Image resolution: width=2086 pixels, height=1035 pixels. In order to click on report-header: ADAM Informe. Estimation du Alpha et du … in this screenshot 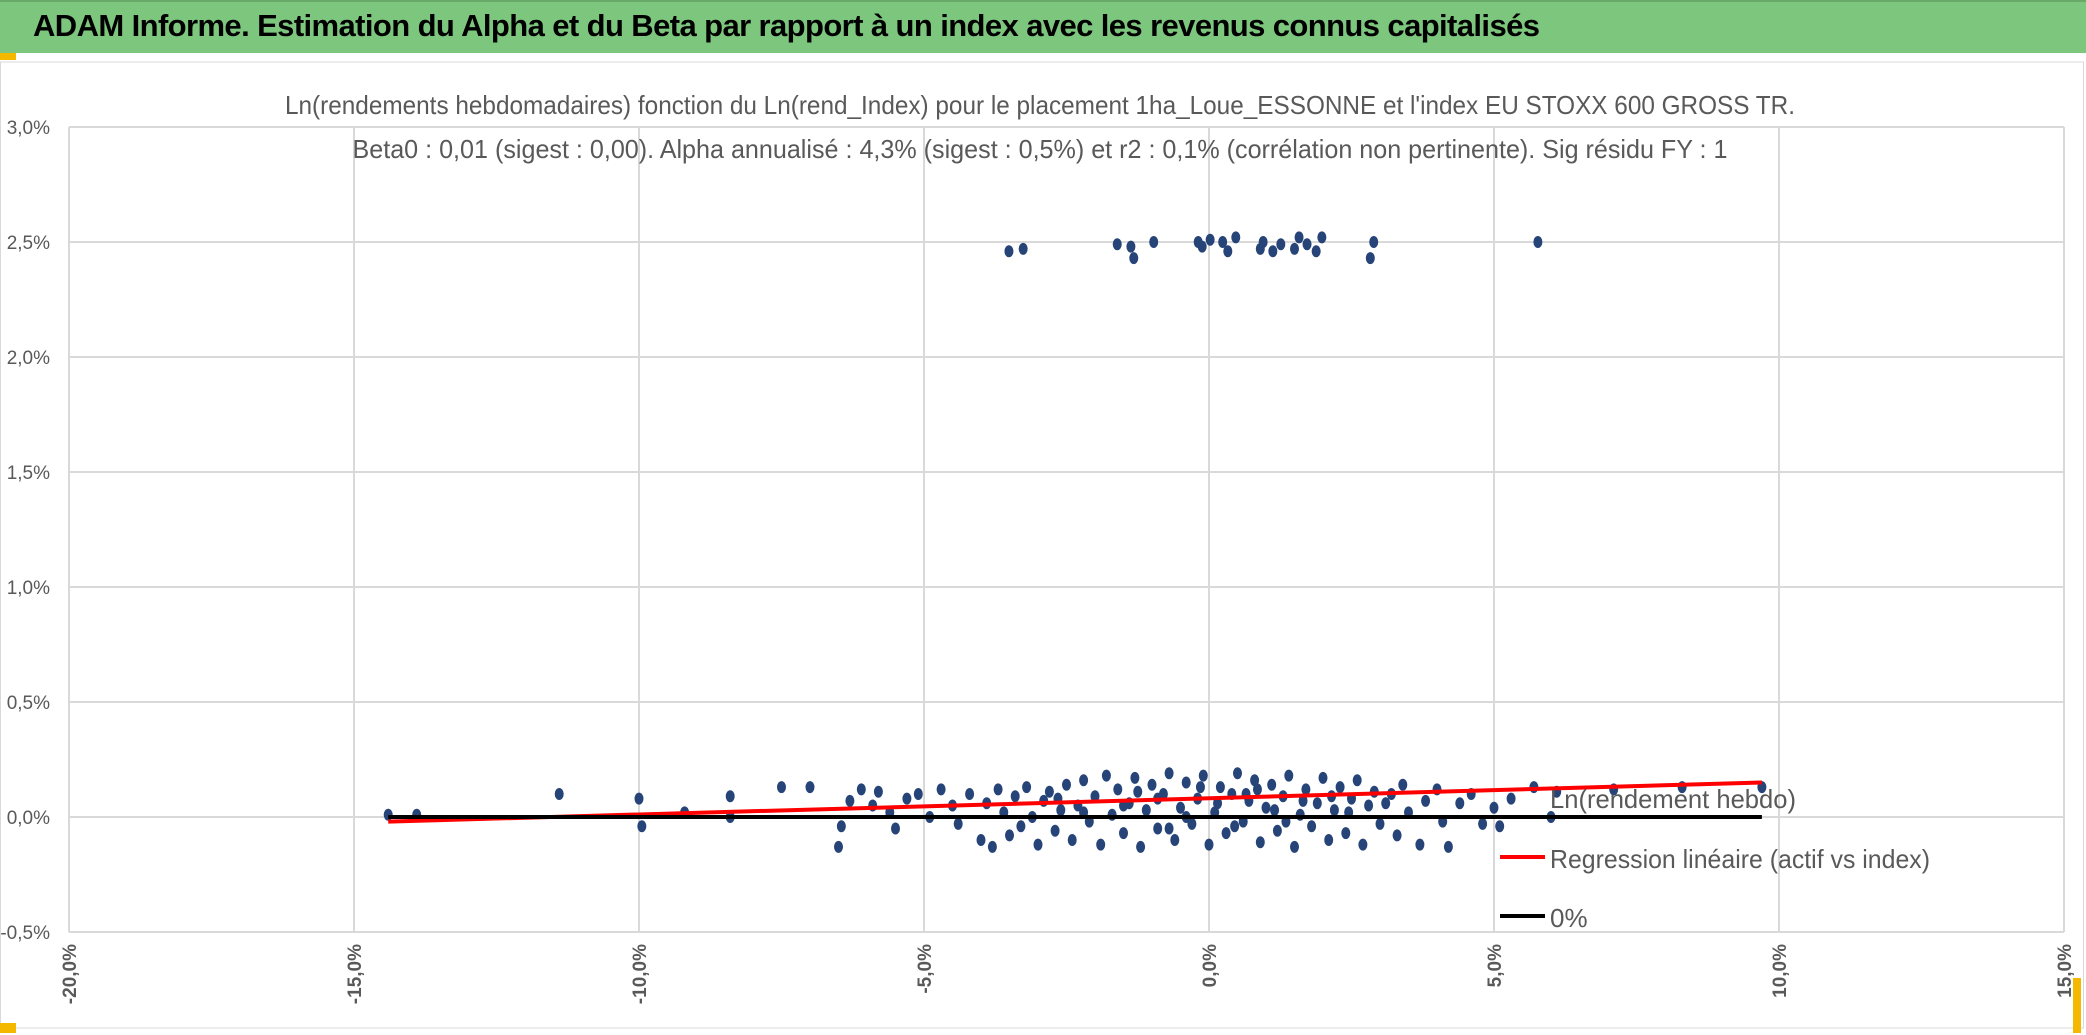, I will do `click(1043, 26)`.